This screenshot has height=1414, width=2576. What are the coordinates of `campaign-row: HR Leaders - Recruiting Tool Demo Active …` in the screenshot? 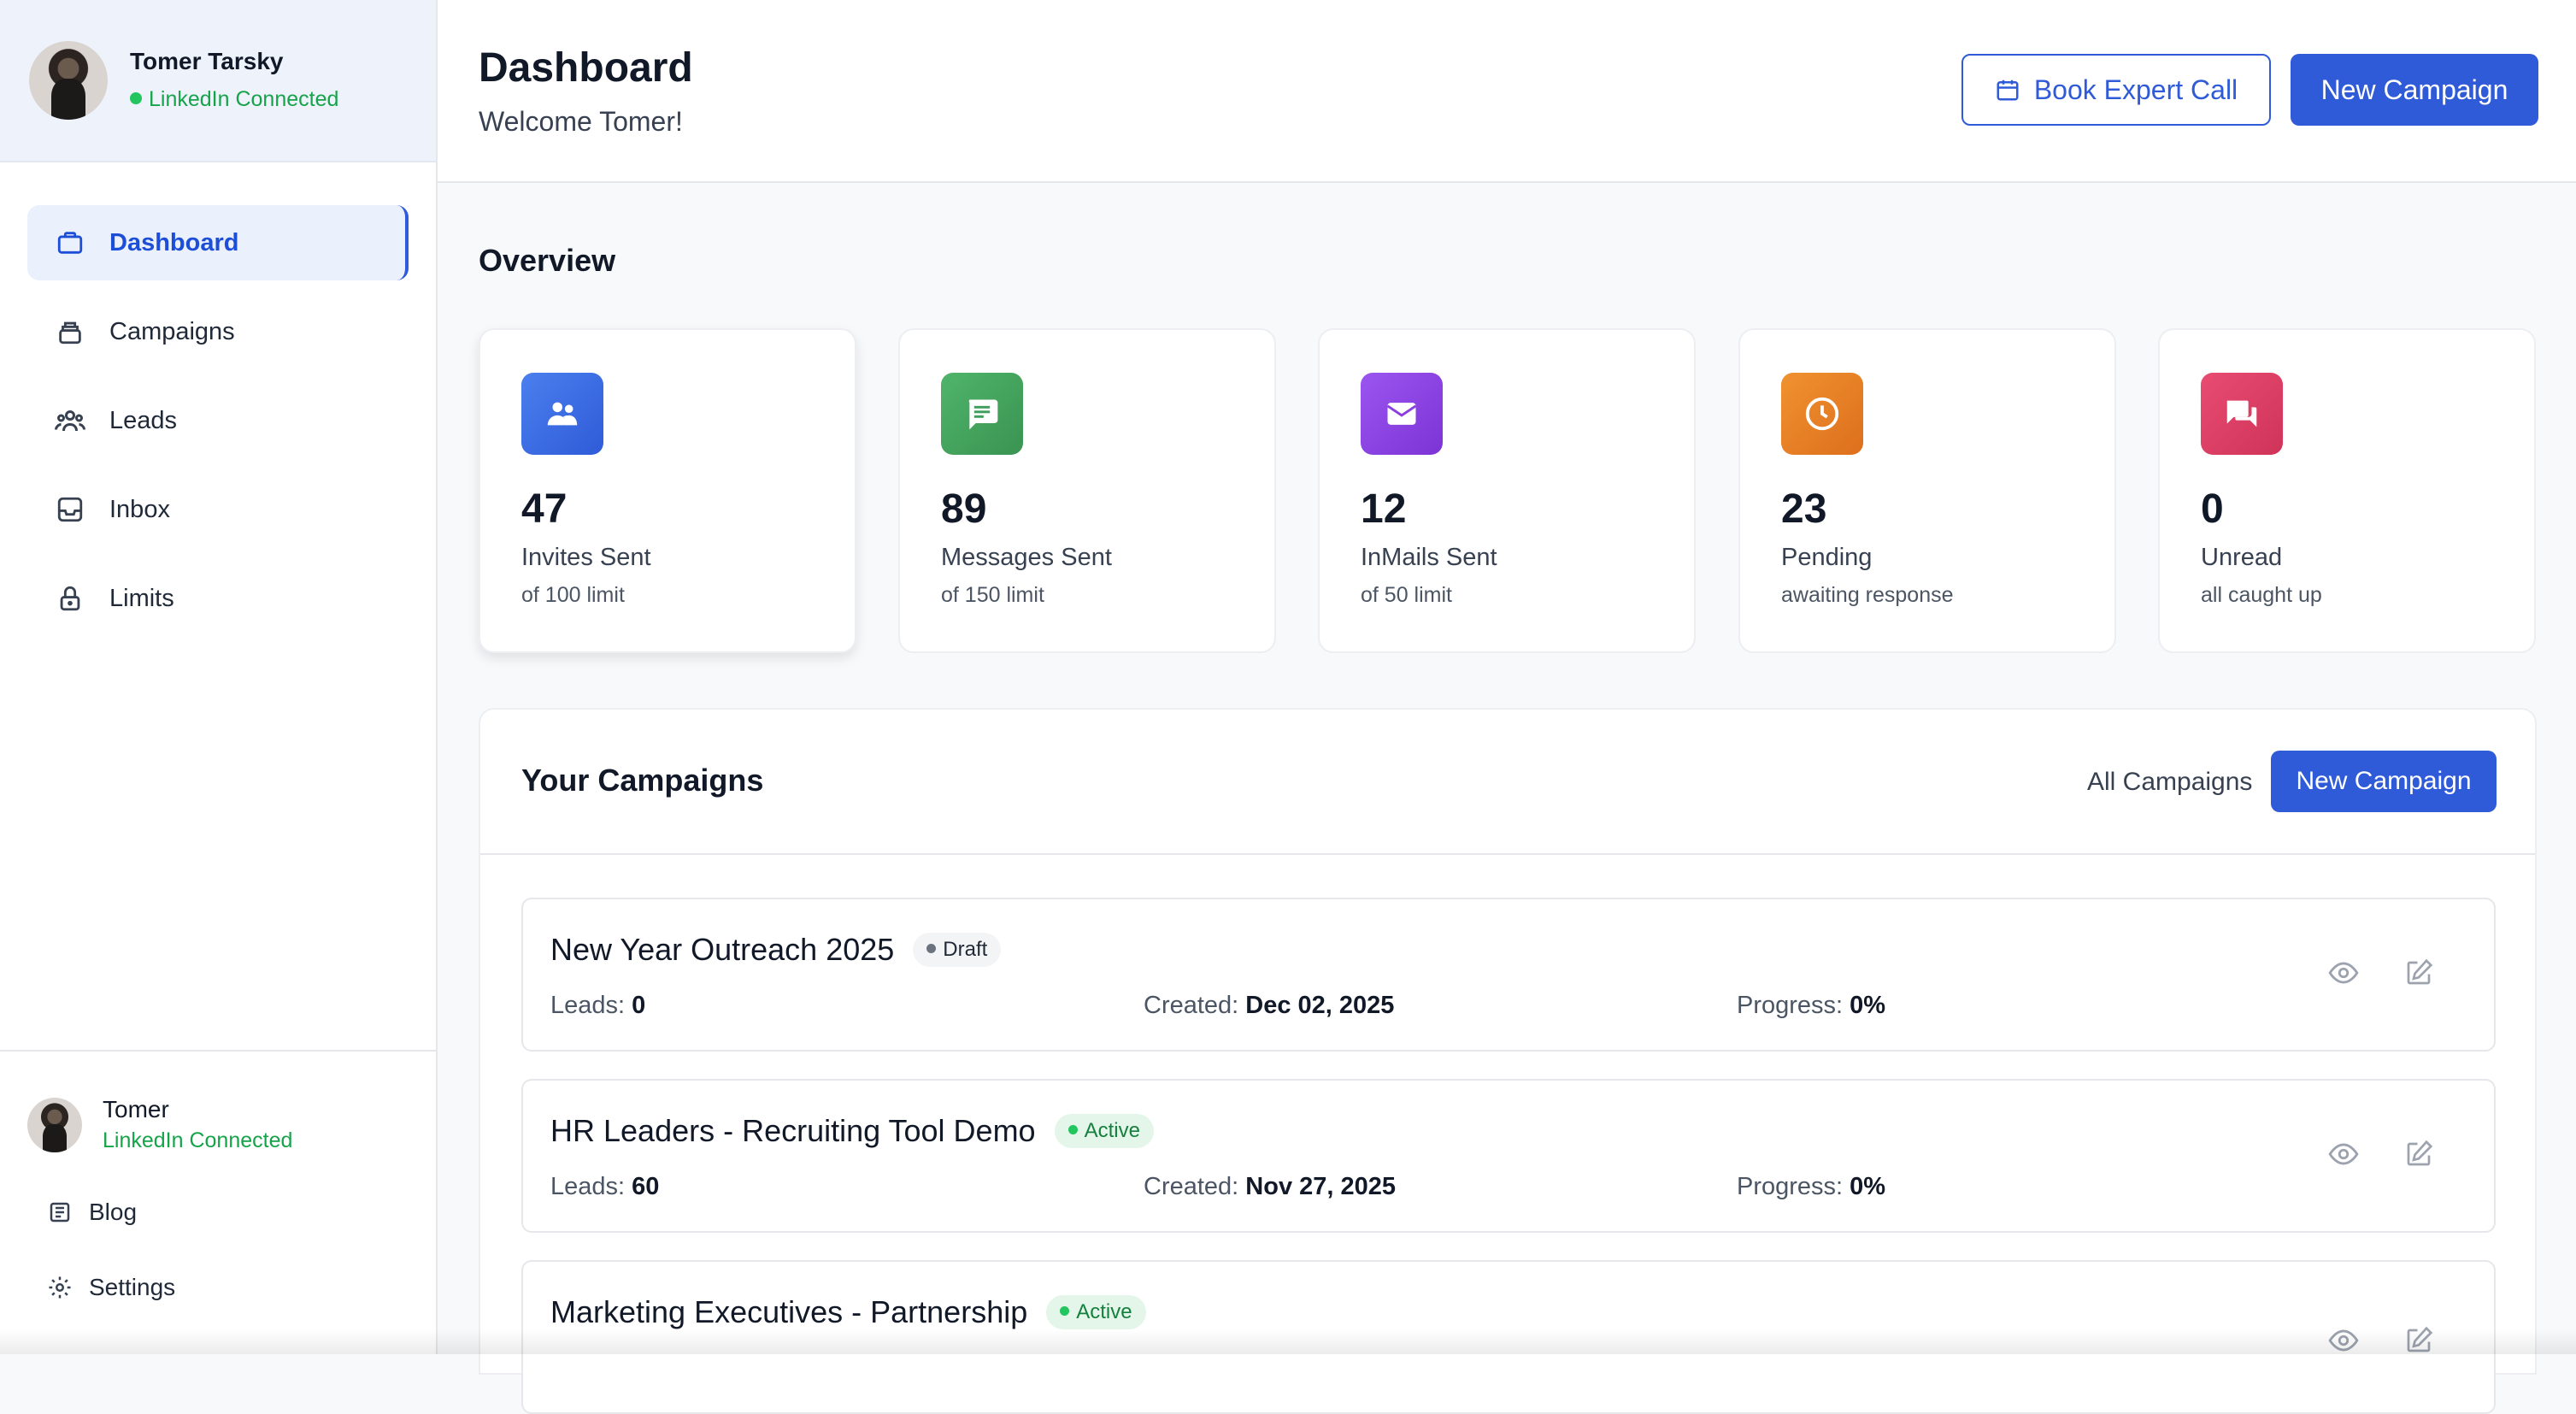 It's located at (1508, 1156).